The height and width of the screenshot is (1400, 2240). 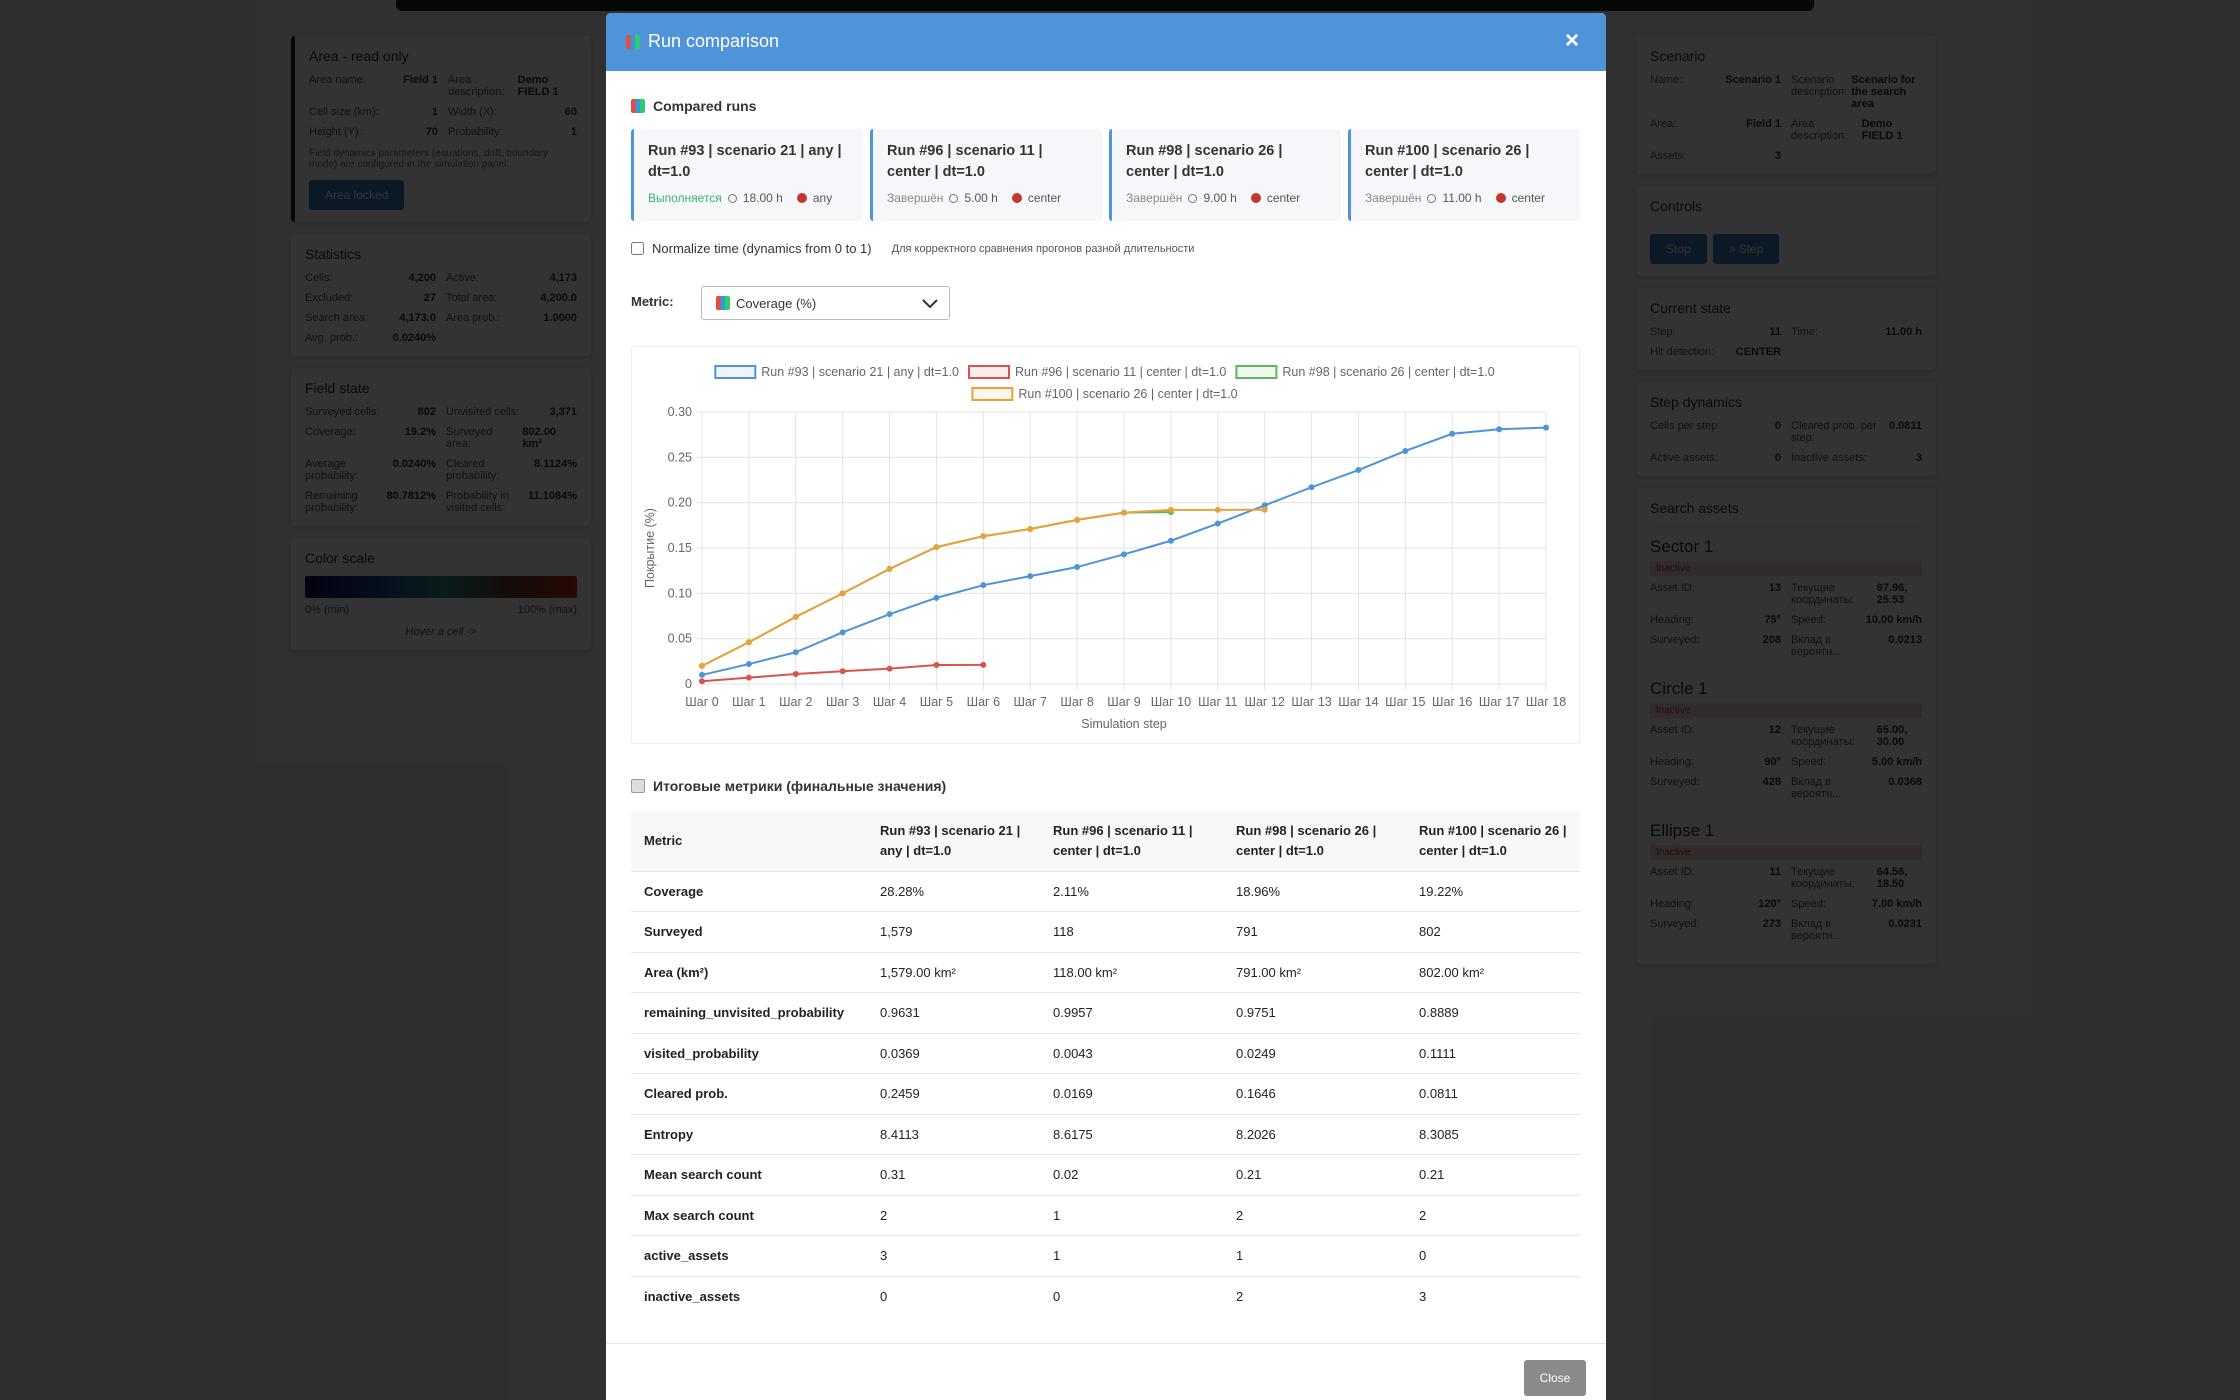 I want to click on run-target: center, so click(x=1528, y=198).